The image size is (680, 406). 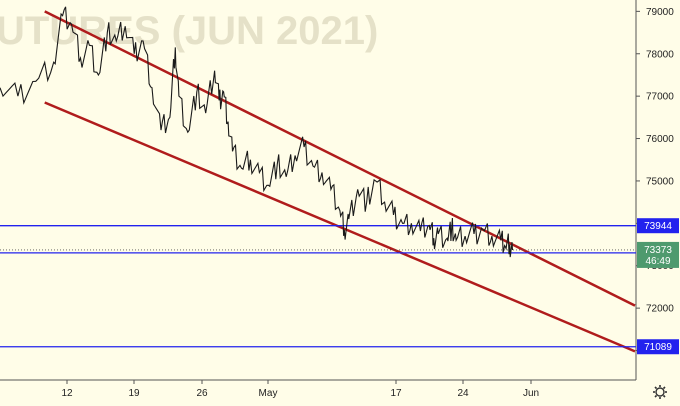 What do you see at coordinates (463, 393) in the screenshot?
I see `x-tick-label: 24` at bounding box center [463, 393].